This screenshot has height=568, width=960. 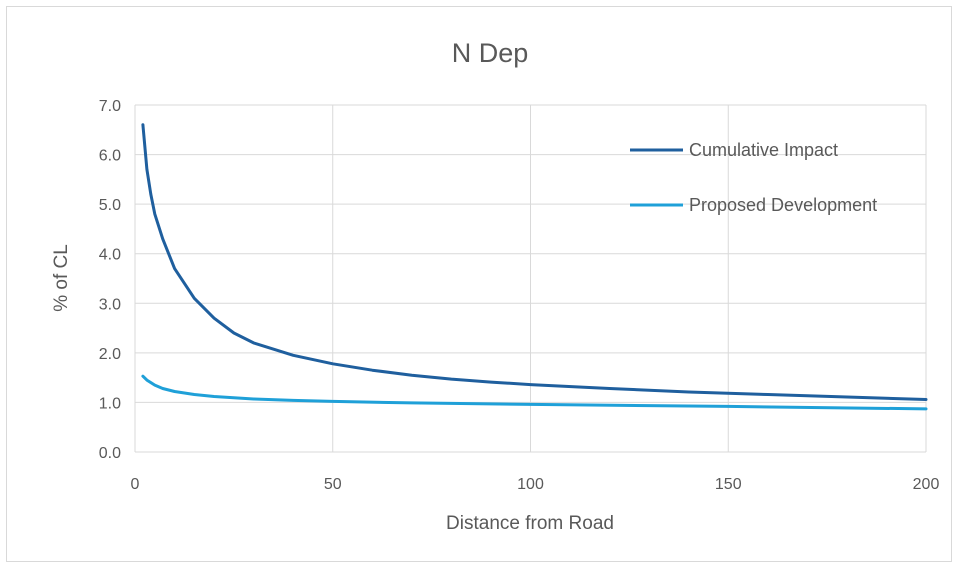 What do you see at coordinates (110, 205) in the screenshot?
I see `y-tick-label: 5.0` at bounding box center [110, 205].